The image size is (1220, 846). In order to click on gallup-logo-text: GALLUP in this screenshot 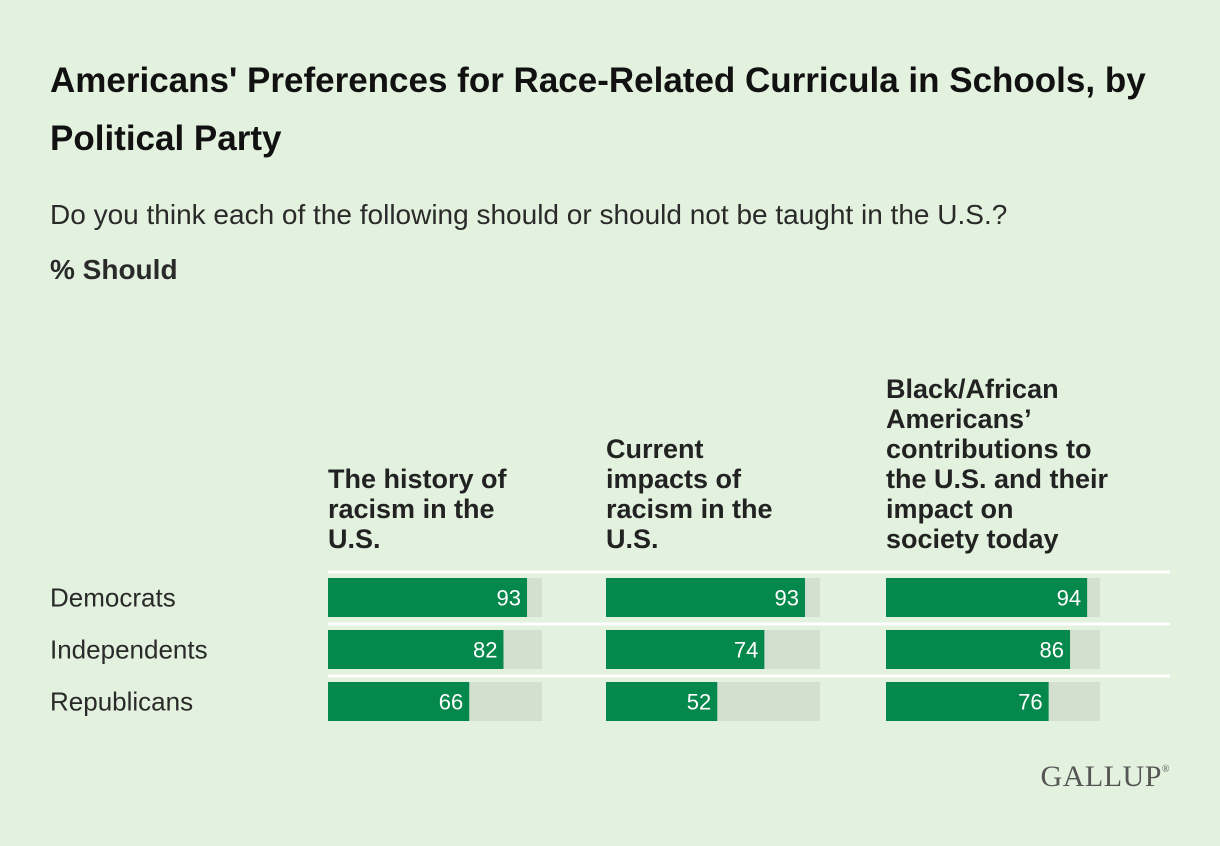, I will do `click(1101, 776)`.